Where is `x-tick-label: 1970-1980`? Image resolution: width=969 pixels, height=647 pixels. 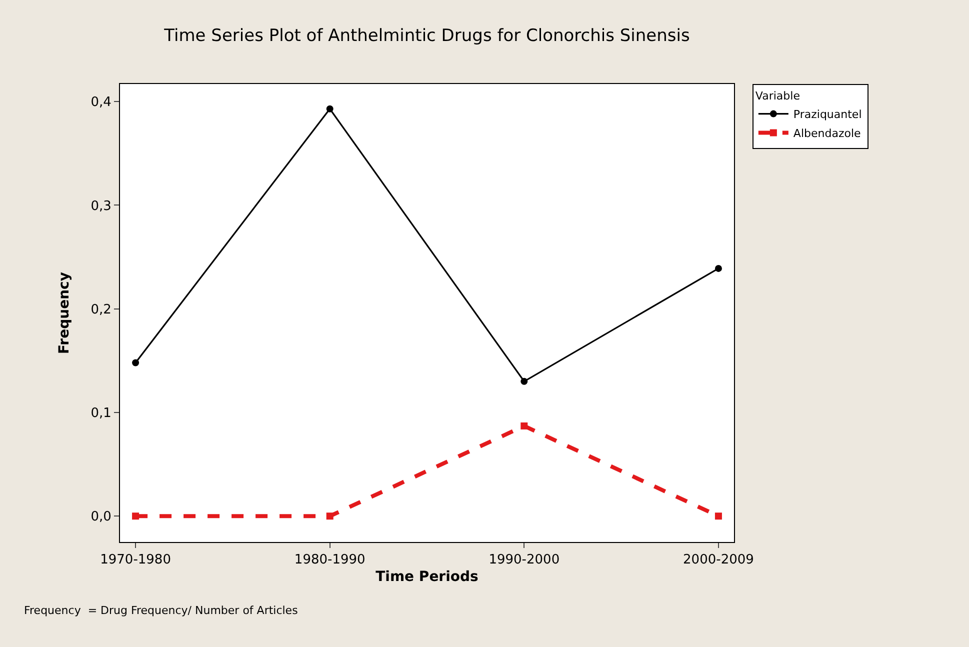
x-tick-label: 1970-1980 is located at coordinates (135, 560).